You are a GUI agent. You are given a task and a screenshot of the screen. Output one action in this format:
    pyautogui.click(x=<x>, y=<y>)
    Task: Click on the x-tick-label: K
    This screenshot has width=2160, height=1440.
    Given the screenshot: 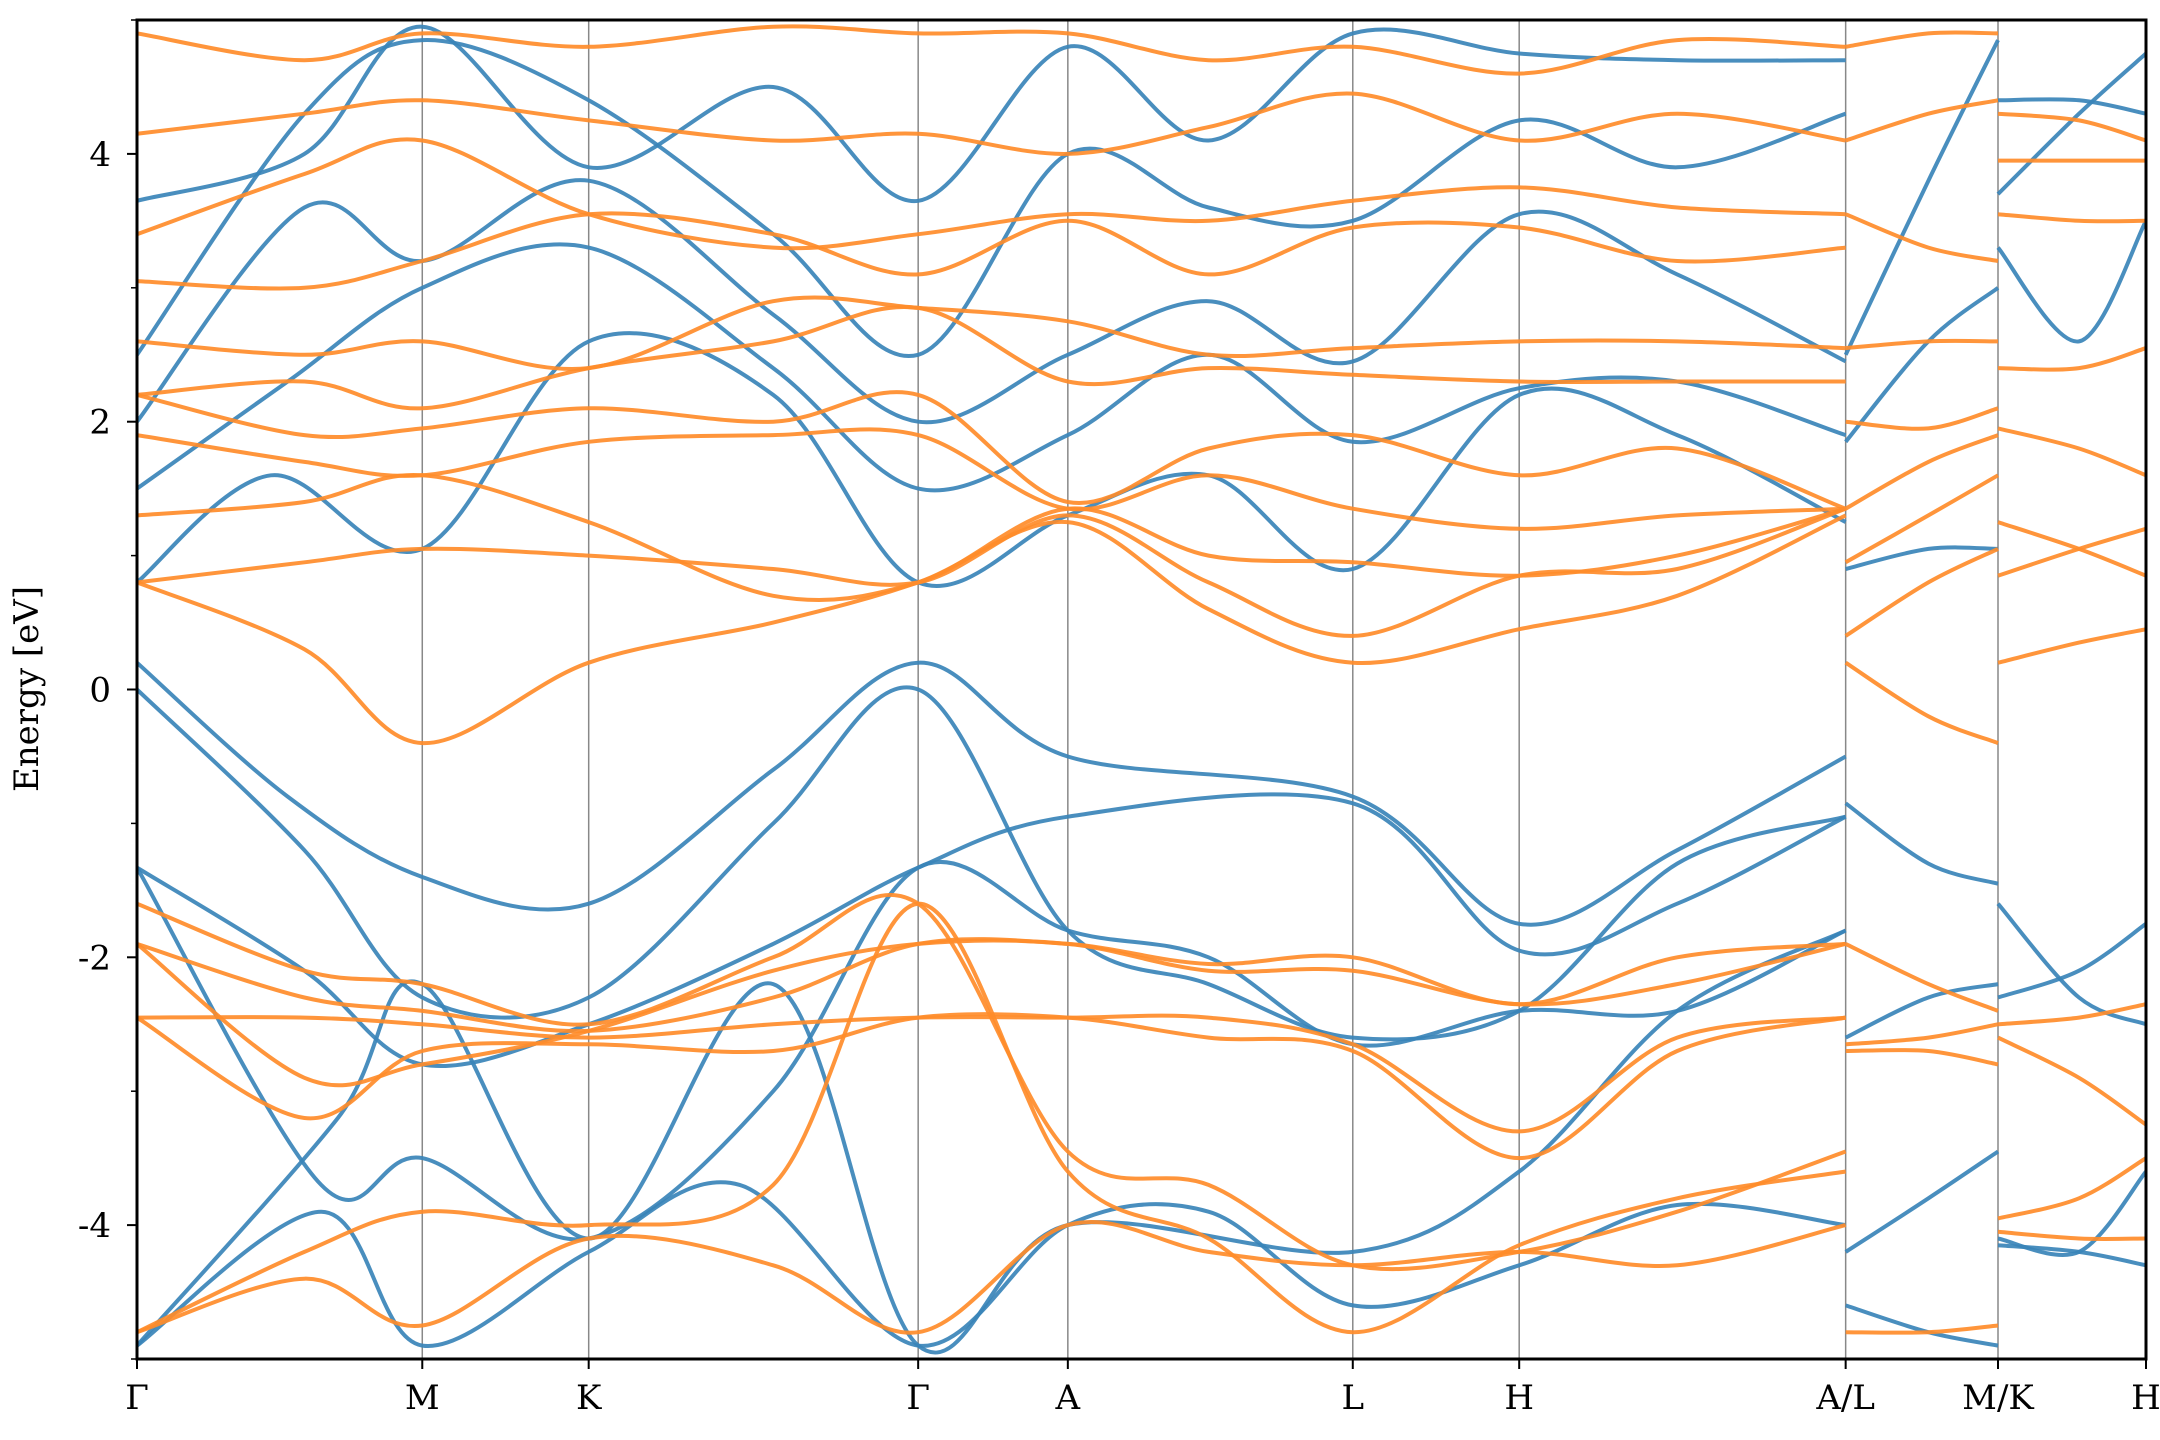 What is the action you would take?
    pyautogui.click(x=589, y=1398)
    